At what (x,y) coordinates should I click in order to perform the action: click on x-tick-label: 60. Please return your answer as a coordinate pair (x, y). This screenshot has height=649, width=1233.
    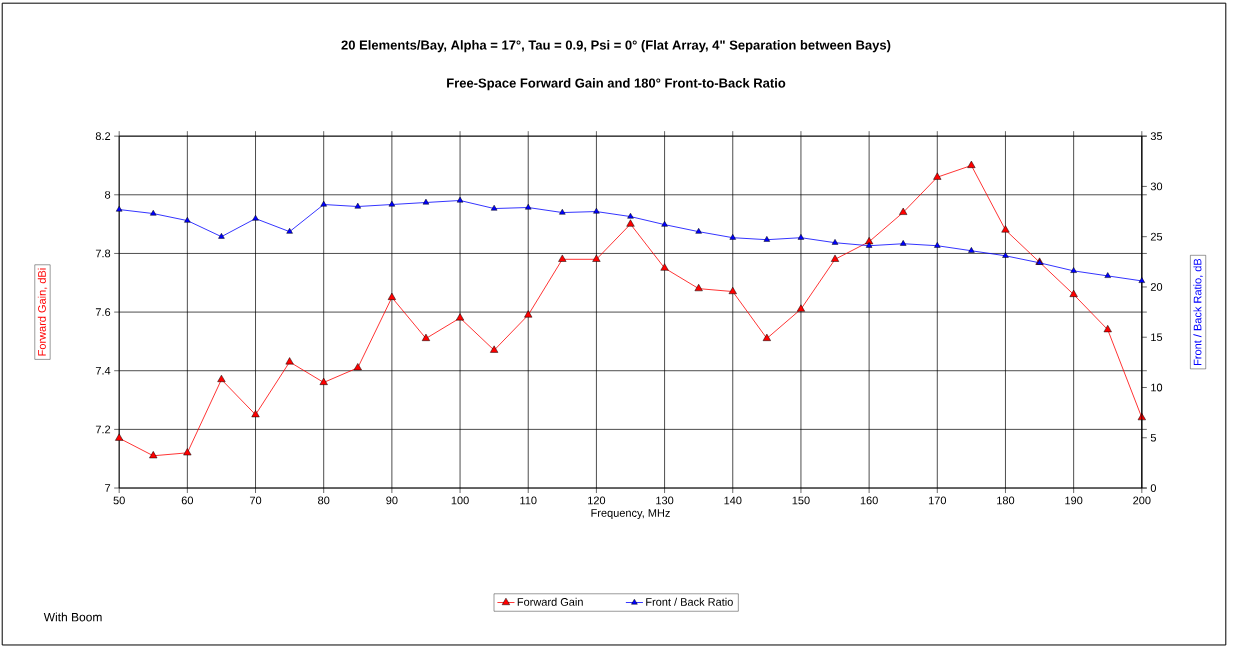
    Looking at the image, I should click on (187, 500).